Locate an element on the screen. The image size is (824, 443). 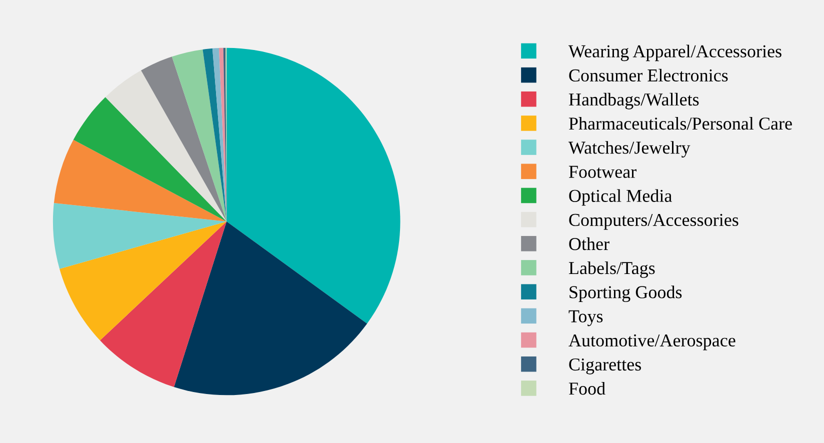
legend-label: Watches/Jewelry is located at coordinates (629, 149).